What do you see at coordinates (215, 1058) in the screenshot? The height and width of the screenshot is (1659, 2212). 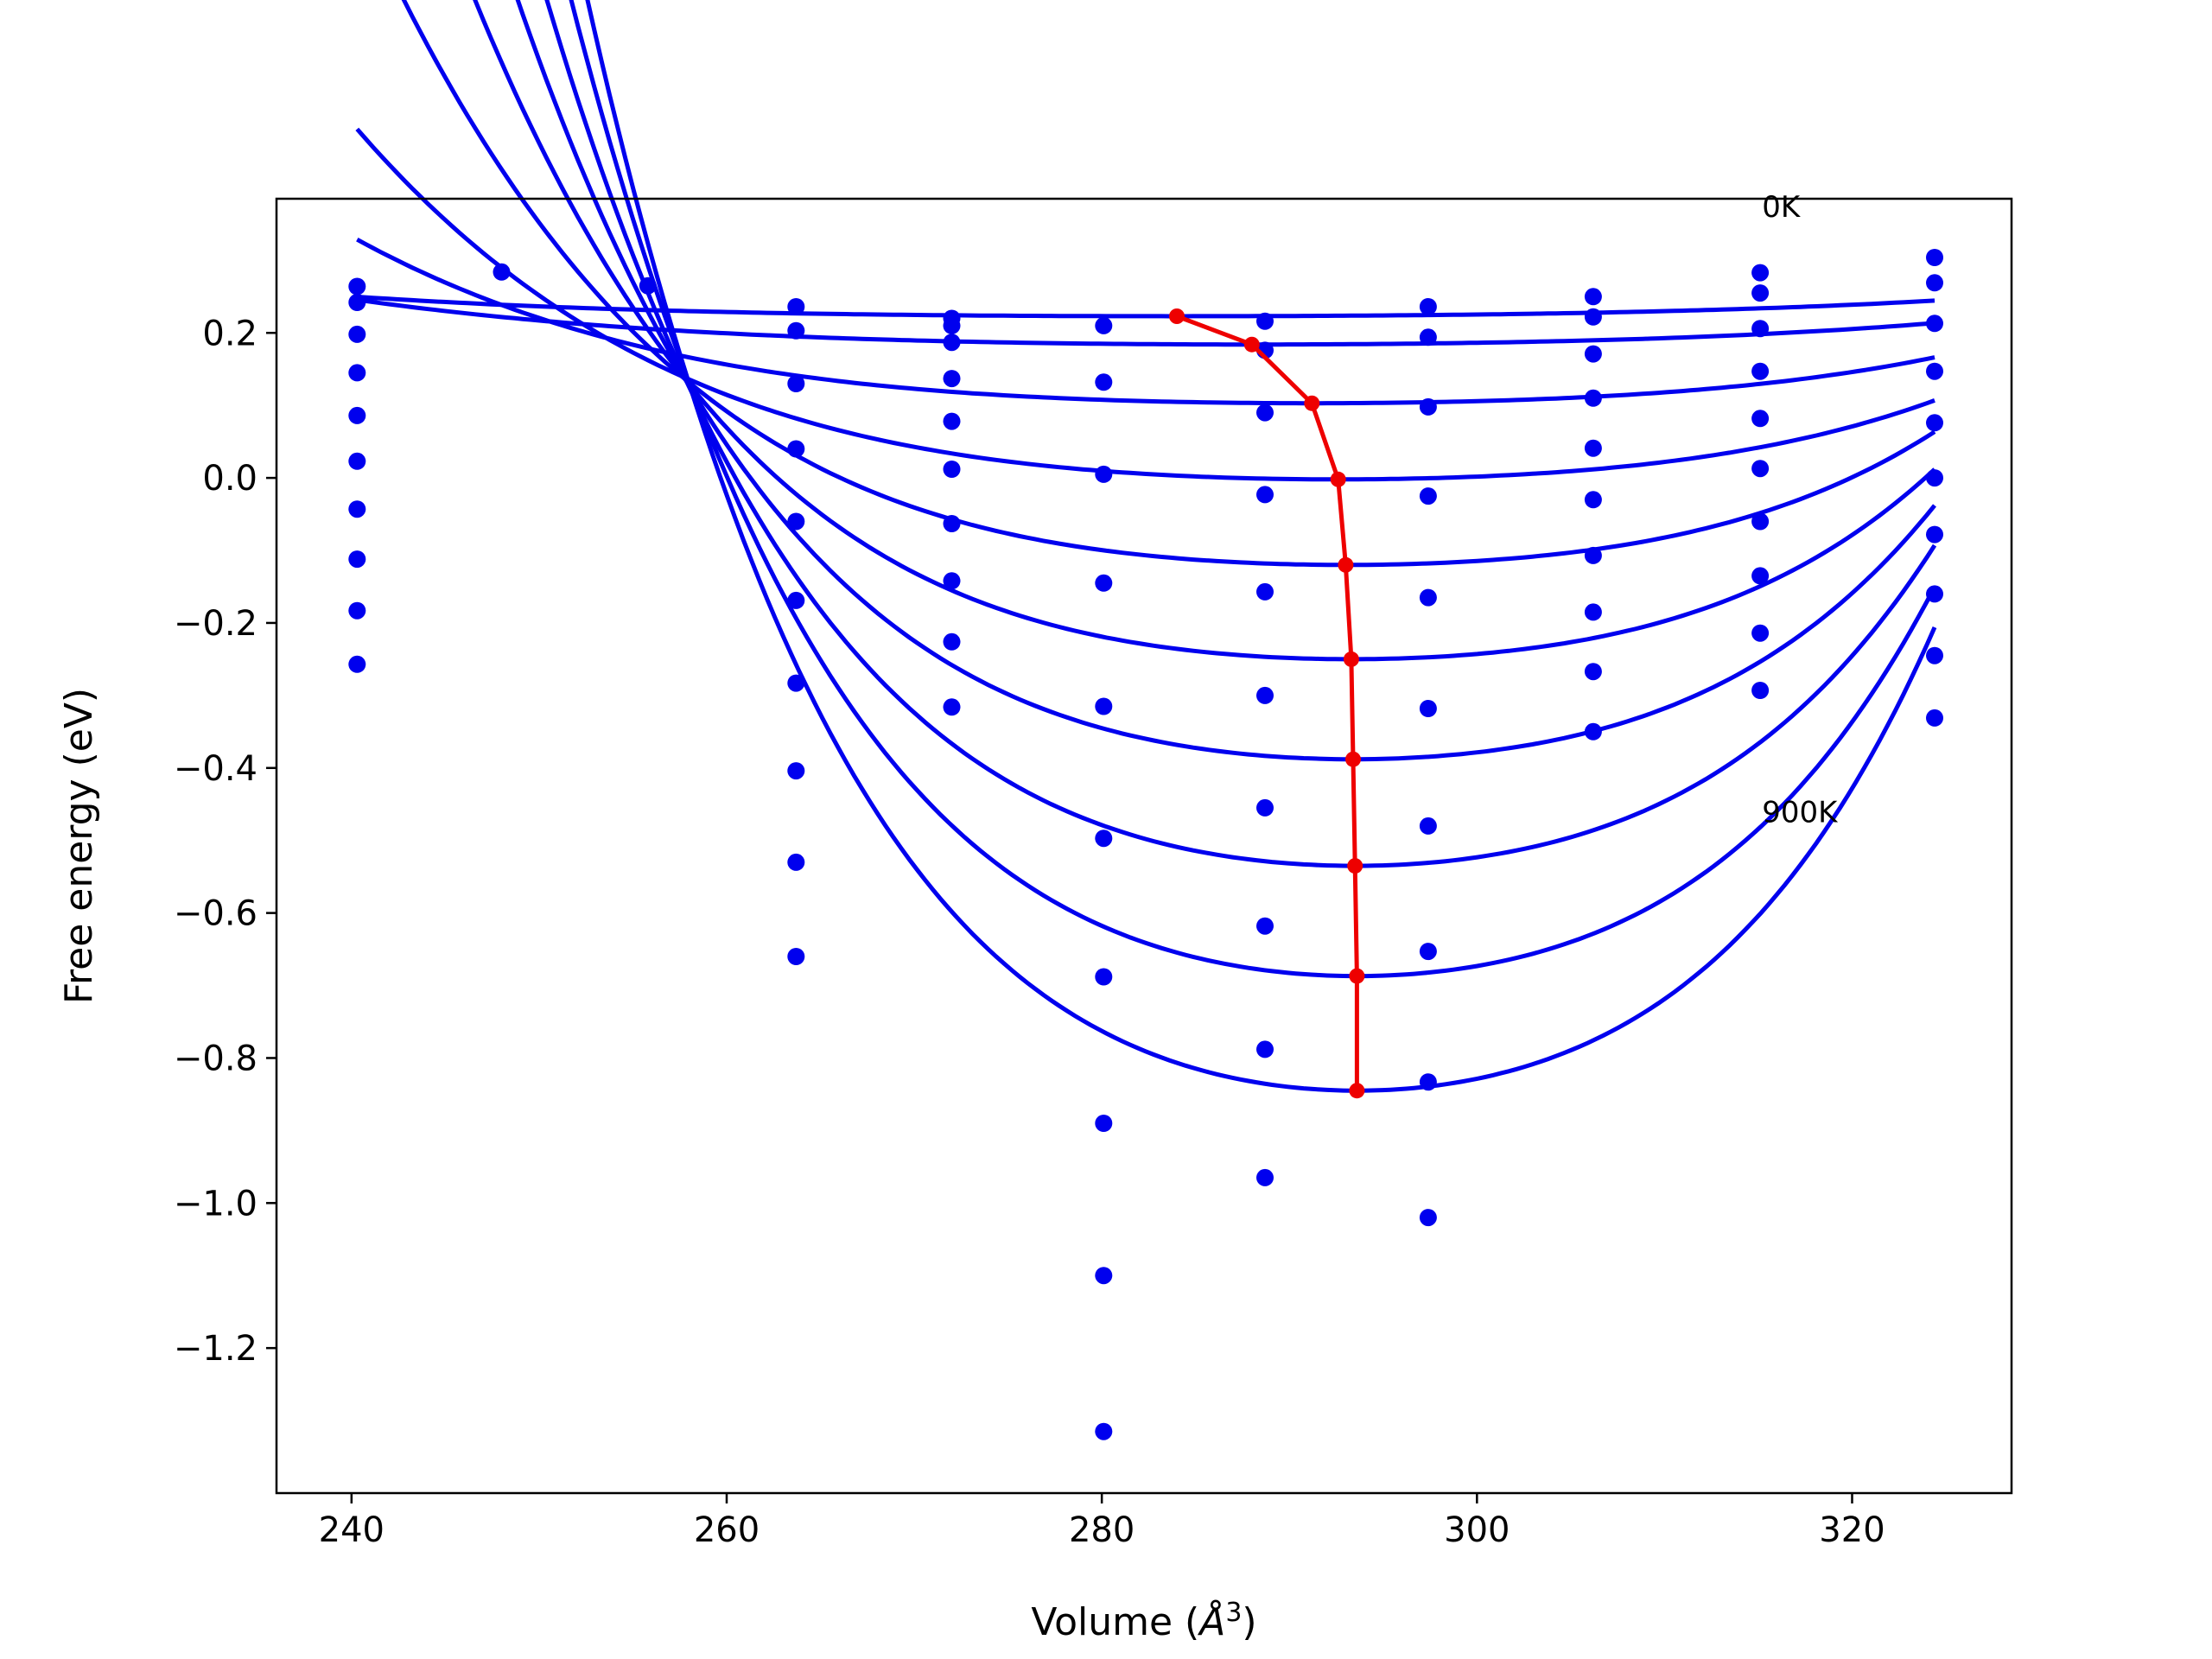 I see `y-tick-label: −0.8` at bounding box center [215, 1058].